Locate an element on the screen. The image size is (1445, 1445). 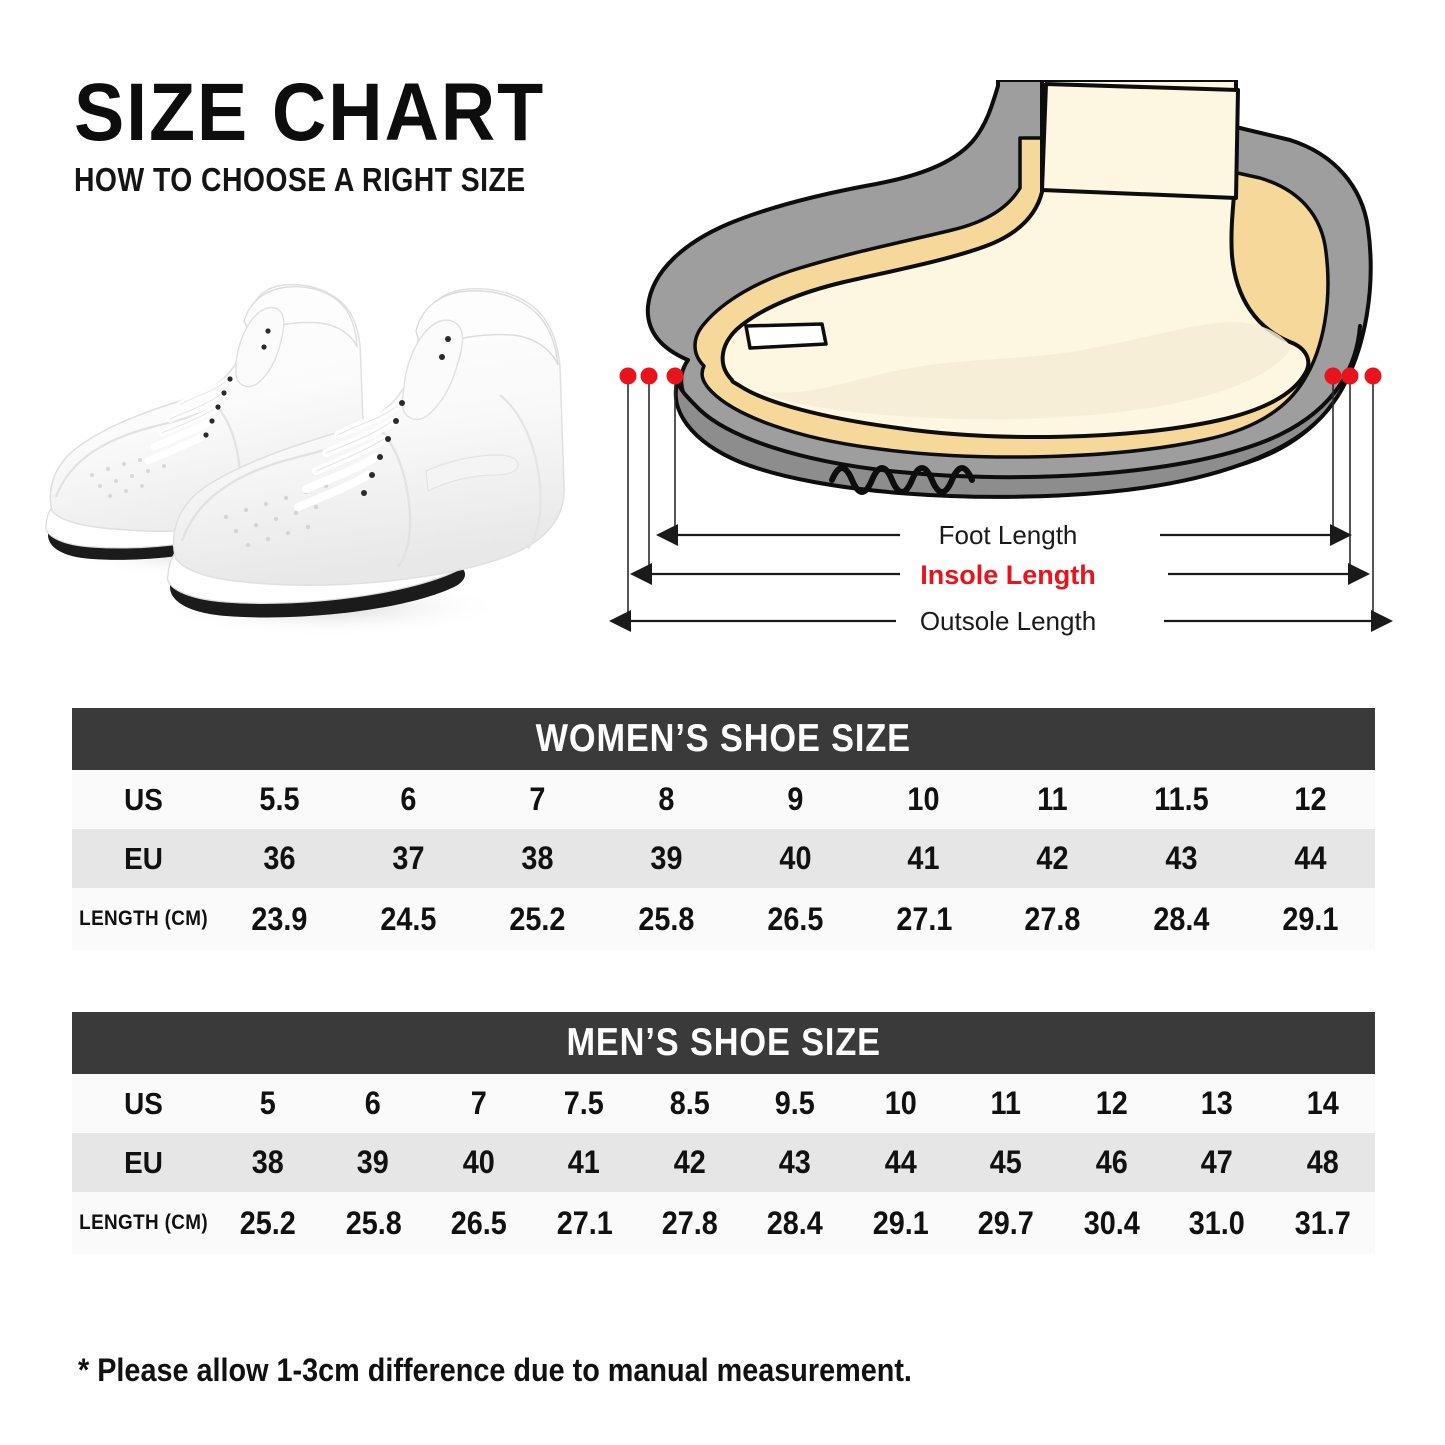
cell-length-2: 25.2 is located at coordinates (537, 918).